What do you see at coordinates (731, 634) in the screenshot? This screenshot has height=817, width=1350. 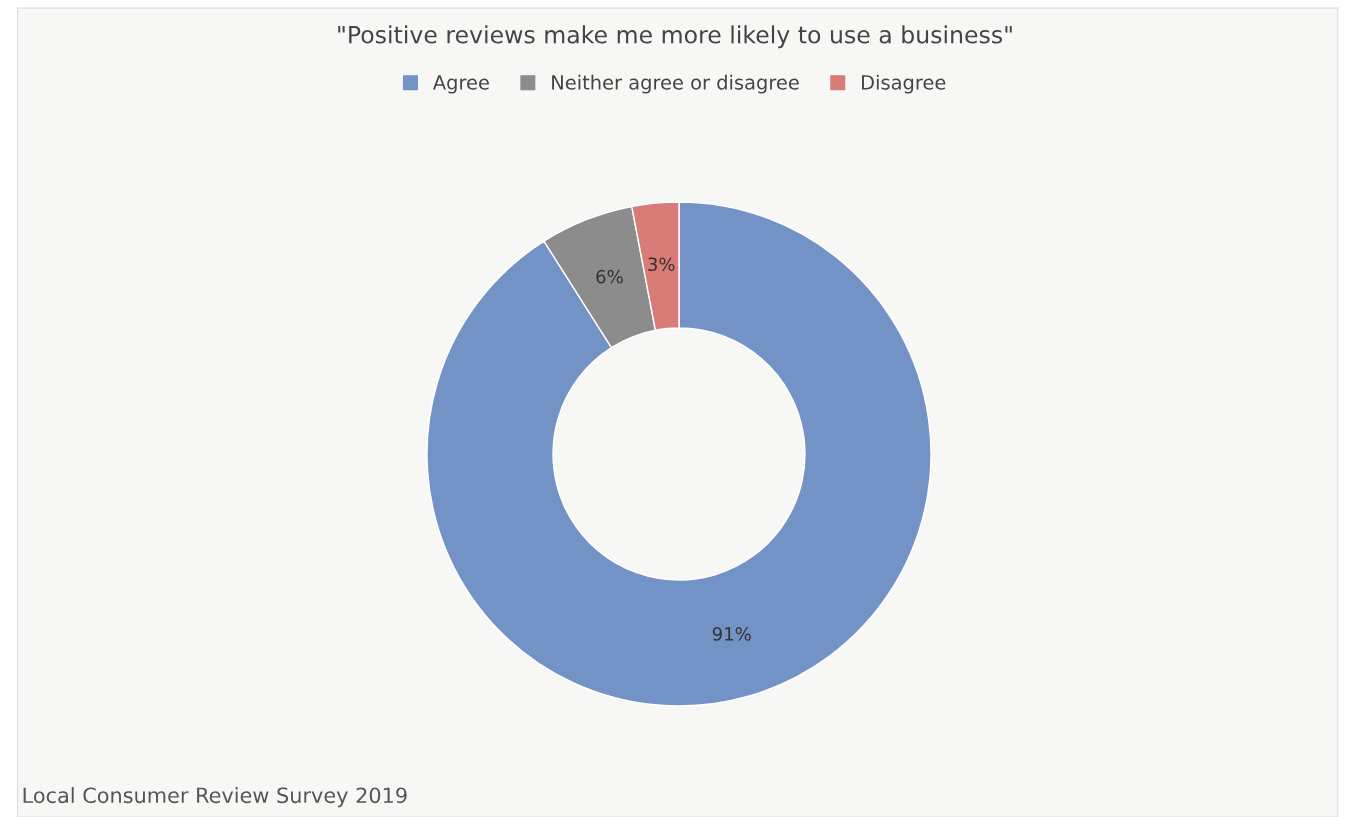 I see `data-label: 91%` at bounding box center [731, 634].